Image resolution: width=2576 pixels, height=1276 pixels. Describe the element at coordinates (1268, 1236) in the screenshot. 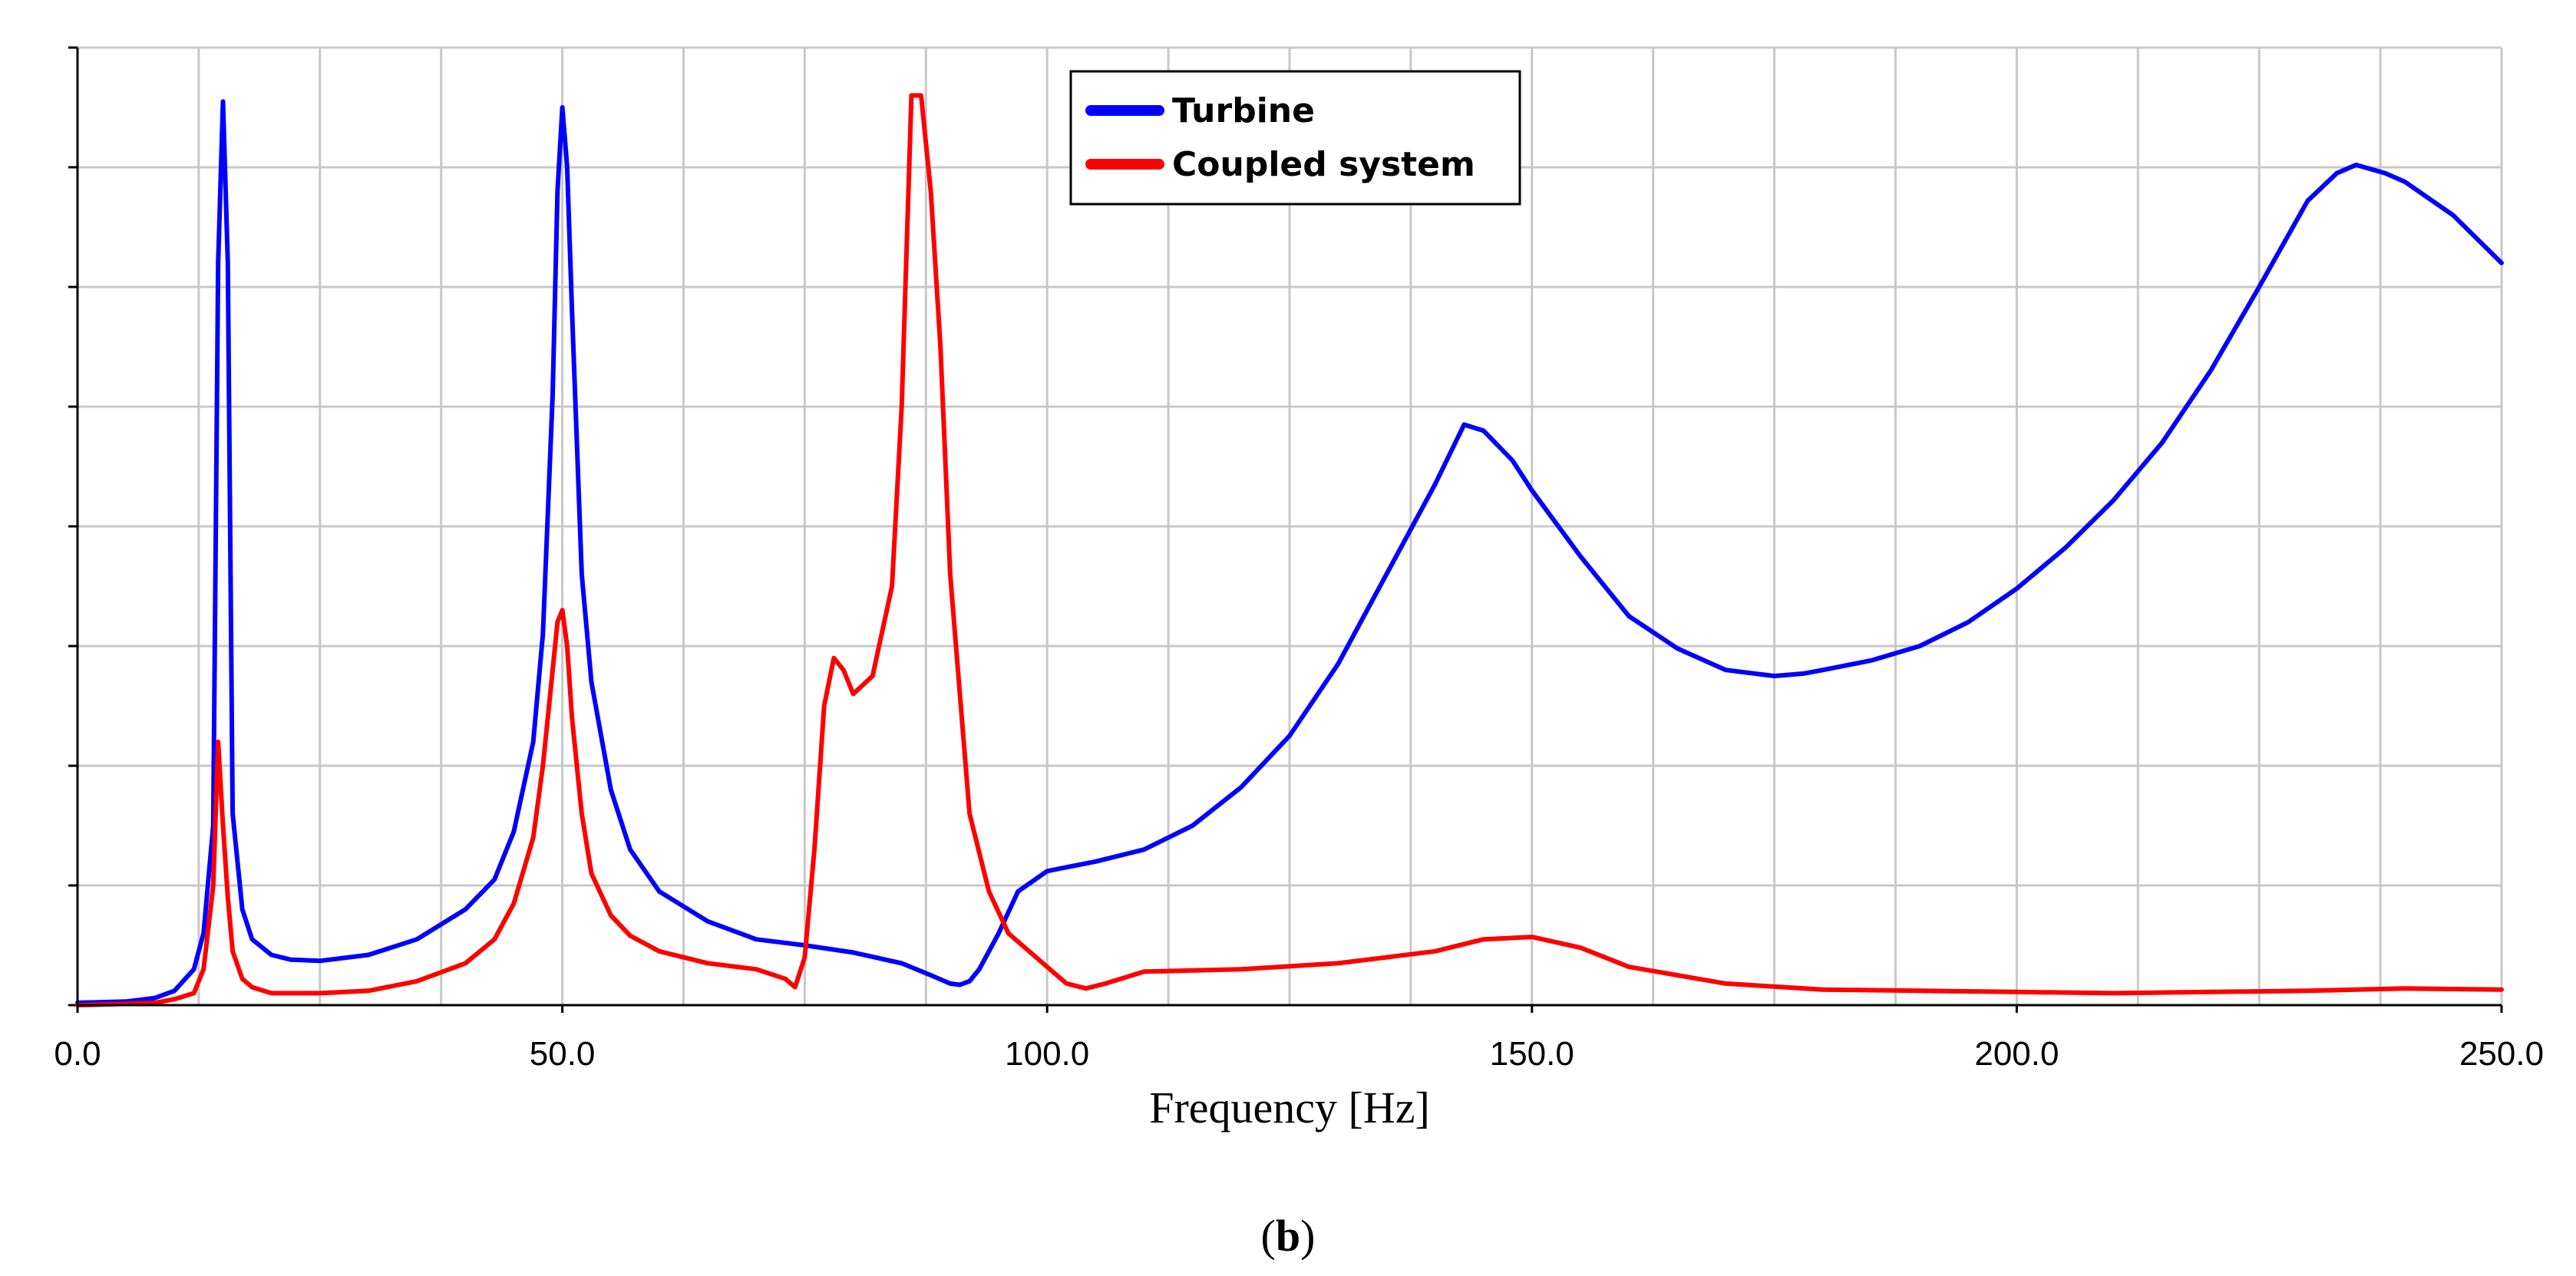

I see `caption-open-paren: (` at that location.